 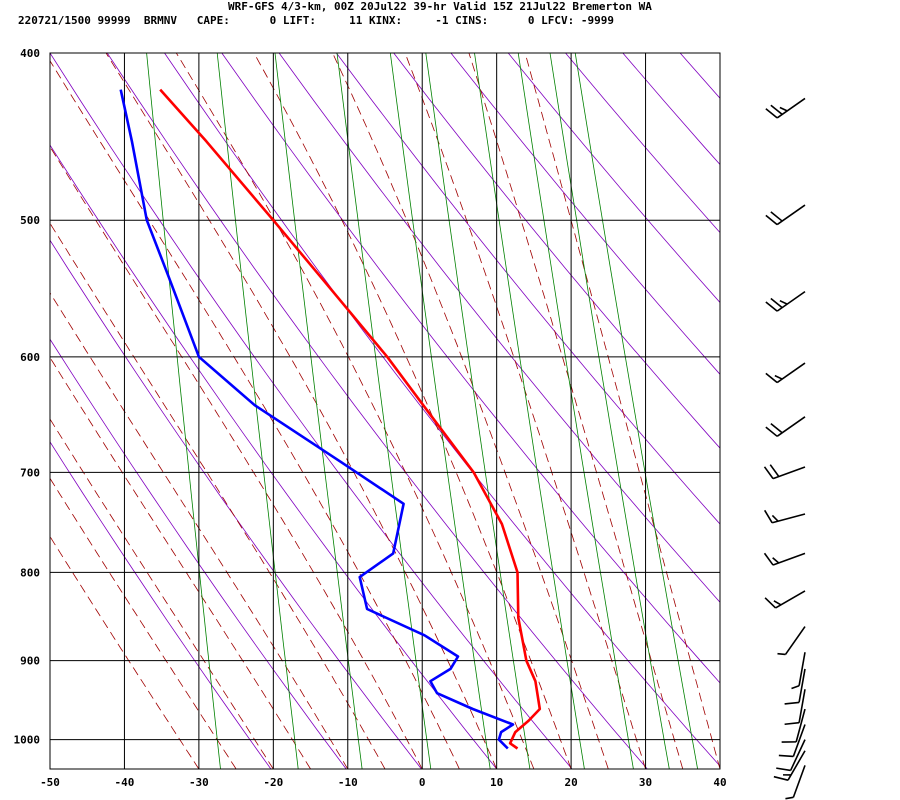 I want to click on x-tick-label: 30, so click(x=645, y=782).